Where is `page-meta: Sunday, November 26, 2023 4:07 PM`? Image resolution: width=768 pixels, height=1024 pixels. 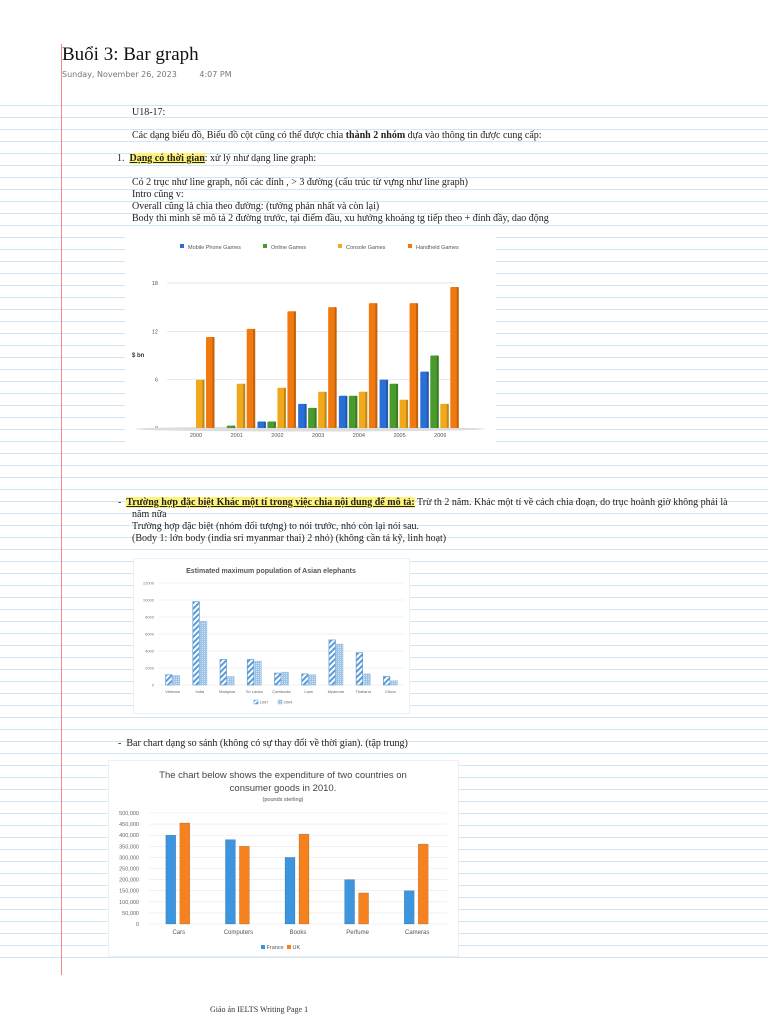
page-meta: Sunday, November 26, 2023 4:07 PM is located at coordinates (157, 74).